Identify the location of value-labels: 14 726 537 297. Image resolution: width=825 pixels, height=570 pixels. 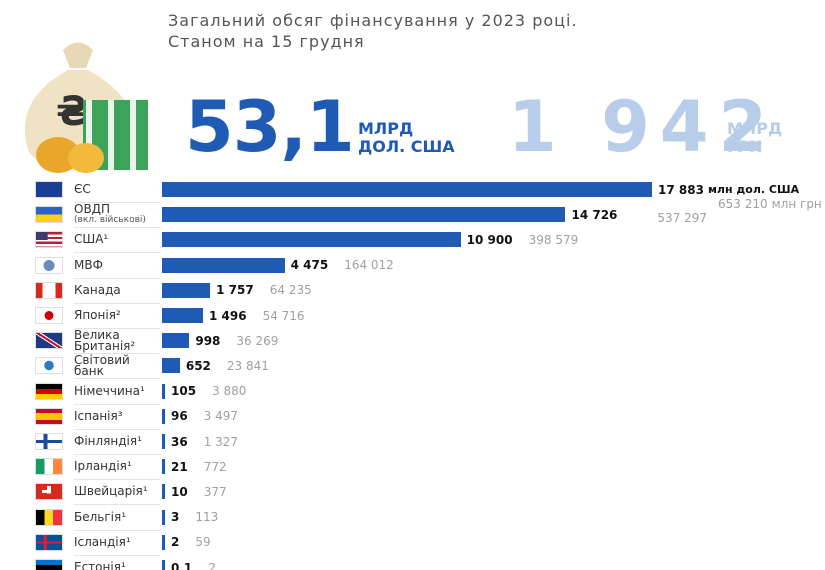
(639, 216).